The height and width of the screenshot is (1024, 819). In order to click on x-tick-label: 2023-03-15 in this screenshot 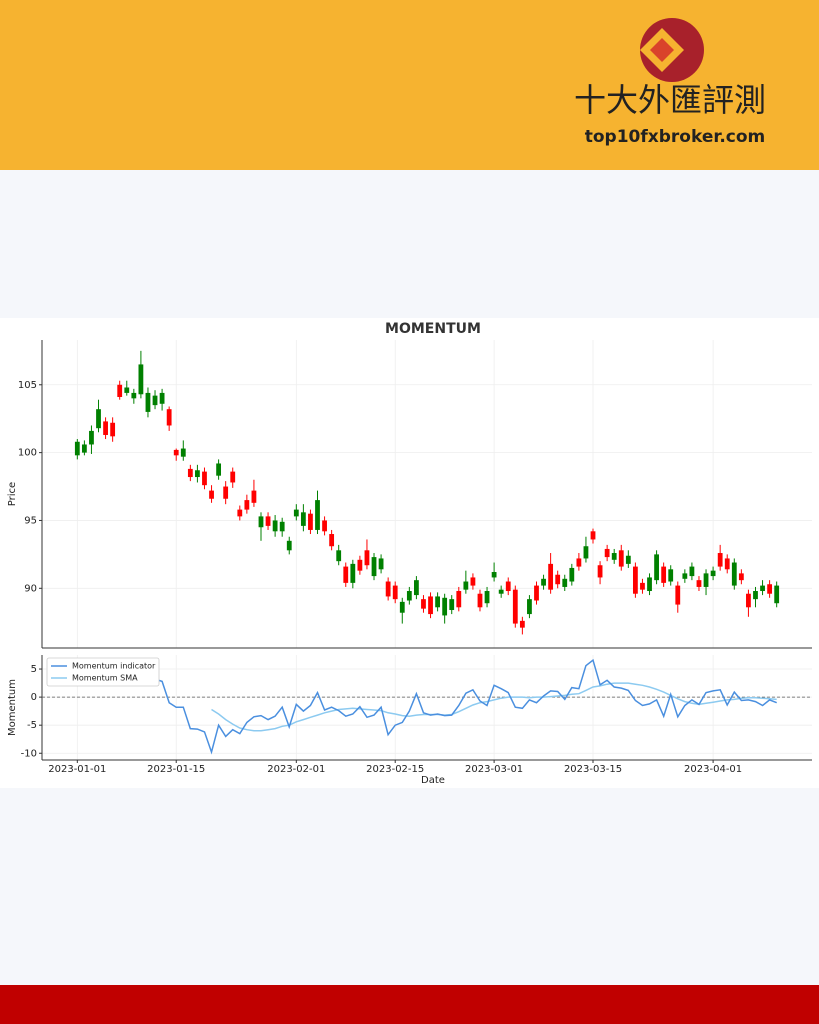, I will do `click(593, 769)`.